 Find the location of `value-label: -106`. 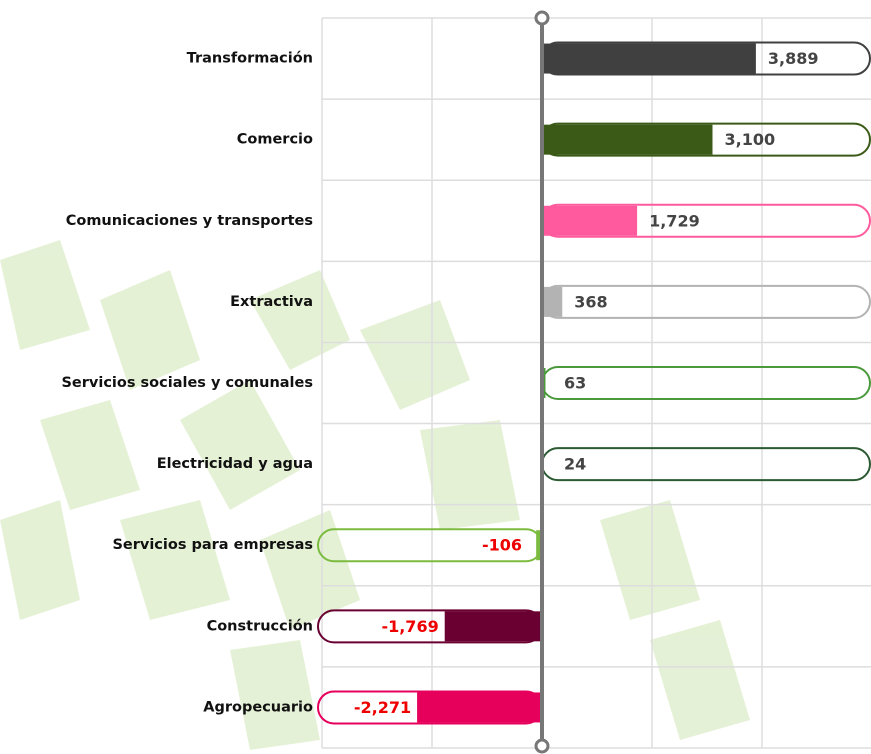

value-label: -106 is located at coordinates (502, 545).